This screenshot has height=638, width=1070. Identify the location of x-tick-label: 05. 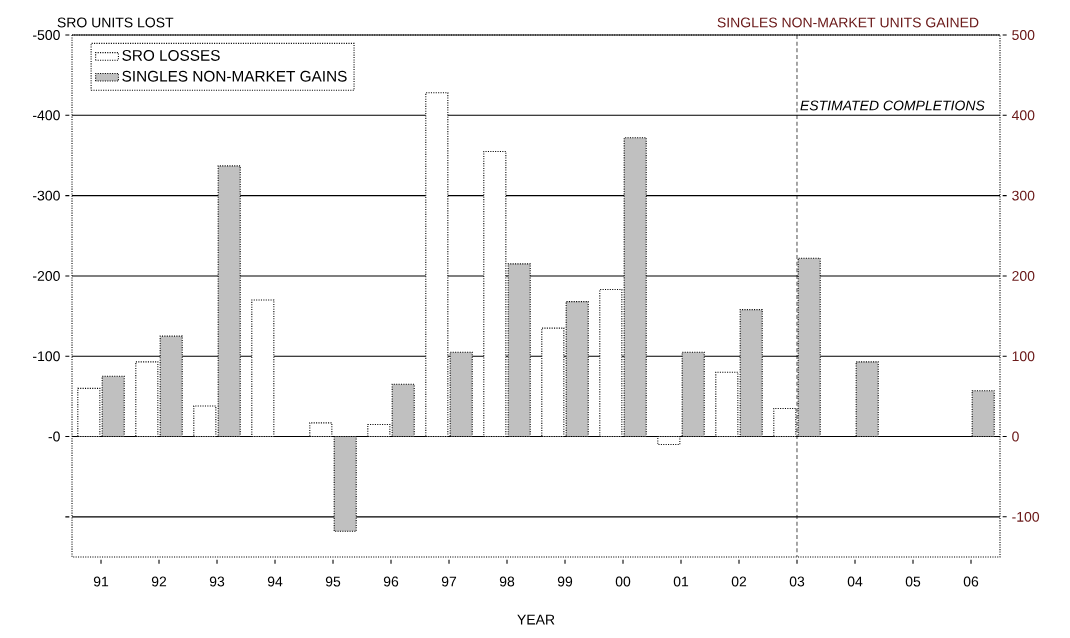
(913, 581).